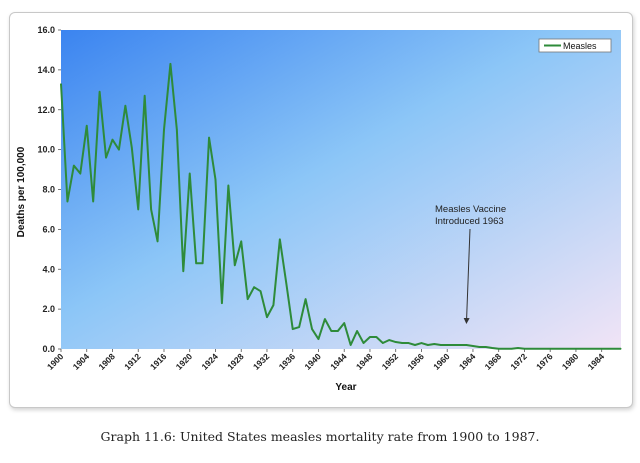 This screenshot has height=463, width=640. What do you see at coordinates (46, 70) in the screenshot?
I see `y-tick-label: 14.0` at bounding box center [46, 70].